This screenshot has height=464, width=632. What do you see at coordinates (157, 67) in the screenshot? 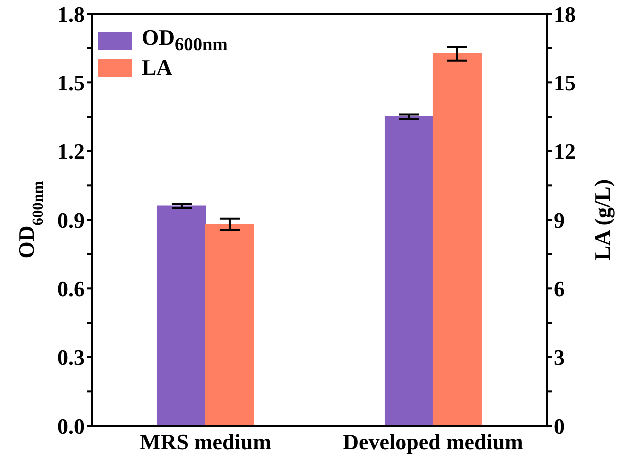
I see `legend-label: LA` at bounding box center [157, 67].